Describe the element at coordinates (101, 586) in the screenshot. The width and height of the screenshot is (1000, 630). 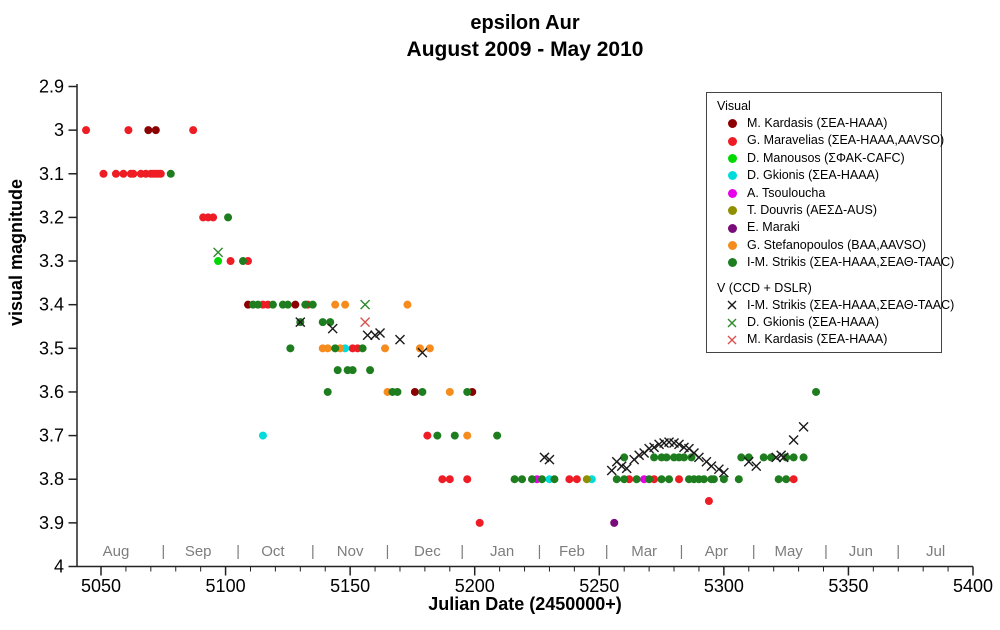
I see `x-tick-label: 5050` at that location.